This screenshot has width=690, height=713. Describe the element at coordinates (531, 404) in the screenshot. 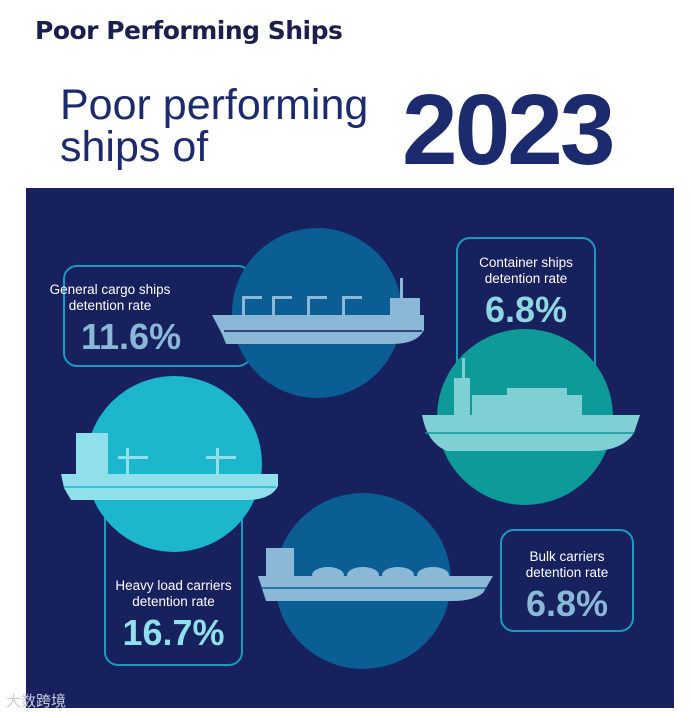

I see `container-ship-icon` at that location.